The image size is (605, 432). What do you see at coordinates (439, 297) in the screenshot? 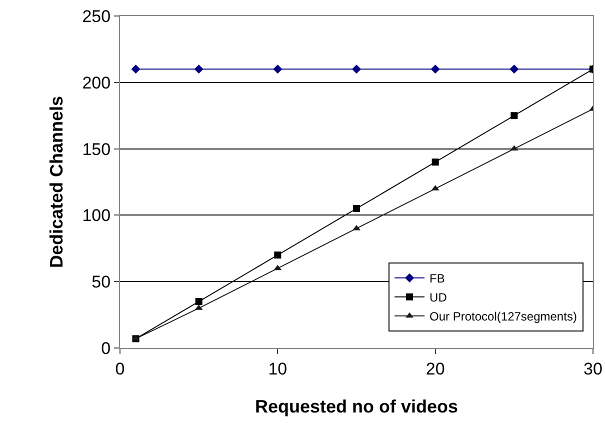
I see `legend-label: UD` at bounding box center [439, 297].